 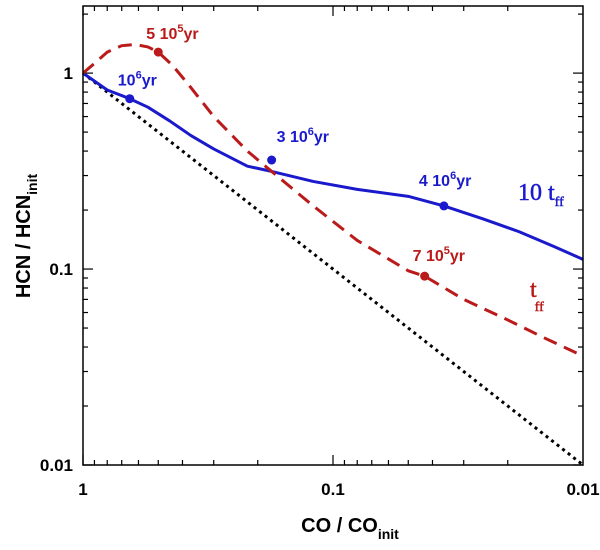 I want to click on y-tick-label: 0.01, so click(x=56, y=465).